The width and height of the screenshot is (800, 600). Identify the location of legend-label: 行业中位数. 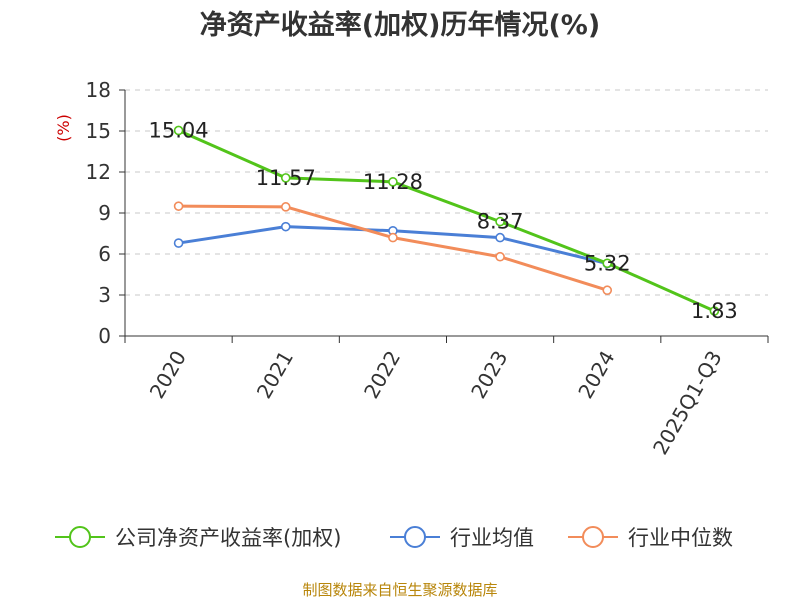
(680, 538).